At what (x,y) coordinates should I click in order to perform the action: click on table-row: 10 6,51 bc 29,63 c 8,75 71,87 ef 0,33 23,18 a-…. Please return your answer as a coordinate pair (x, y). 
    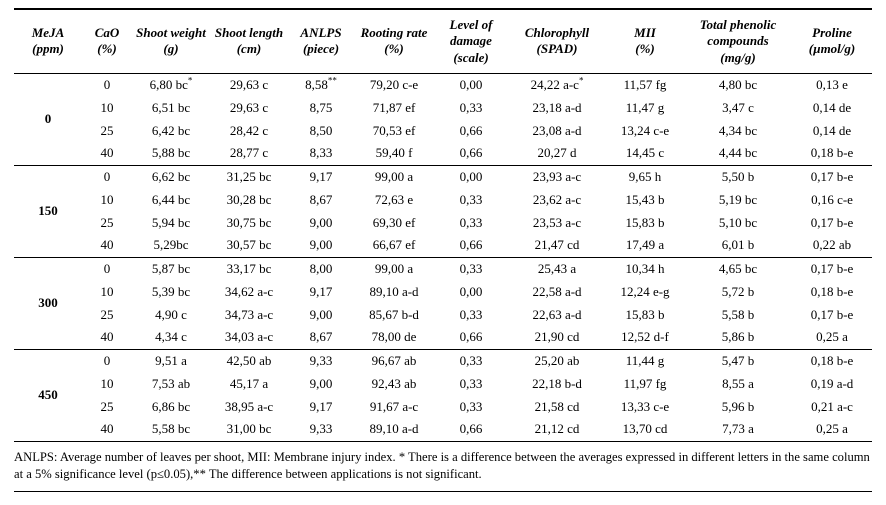
    Looking at the image, I should click on (443, 107).